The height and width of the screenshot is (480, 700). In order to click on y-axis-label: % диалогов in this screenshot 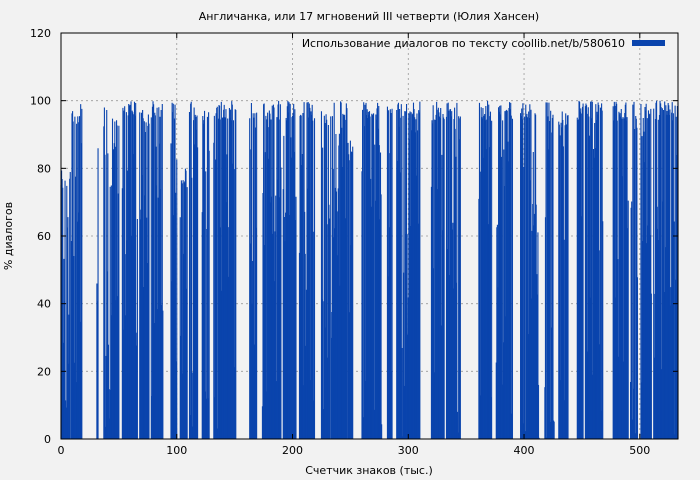, I will do `click(8, 236)`.